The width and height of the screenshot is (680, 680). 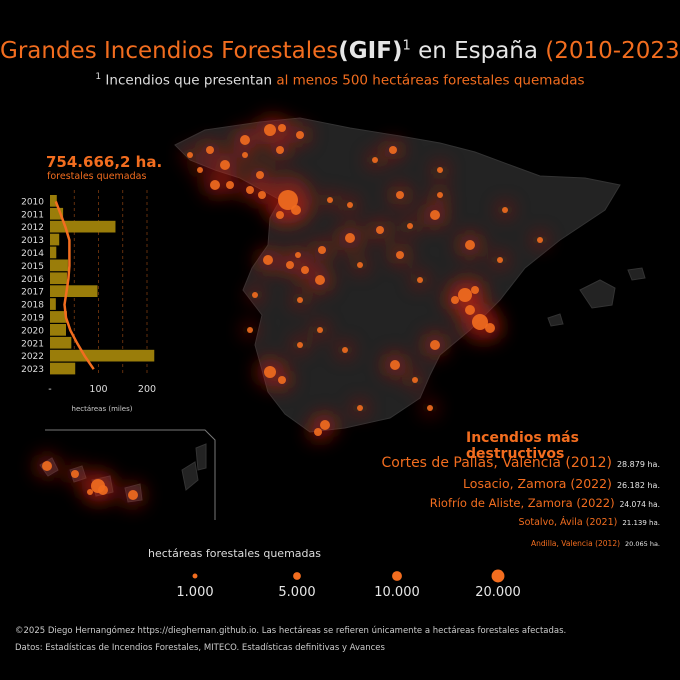 I want to click on balearic-islands, so click(x=596, y=297).